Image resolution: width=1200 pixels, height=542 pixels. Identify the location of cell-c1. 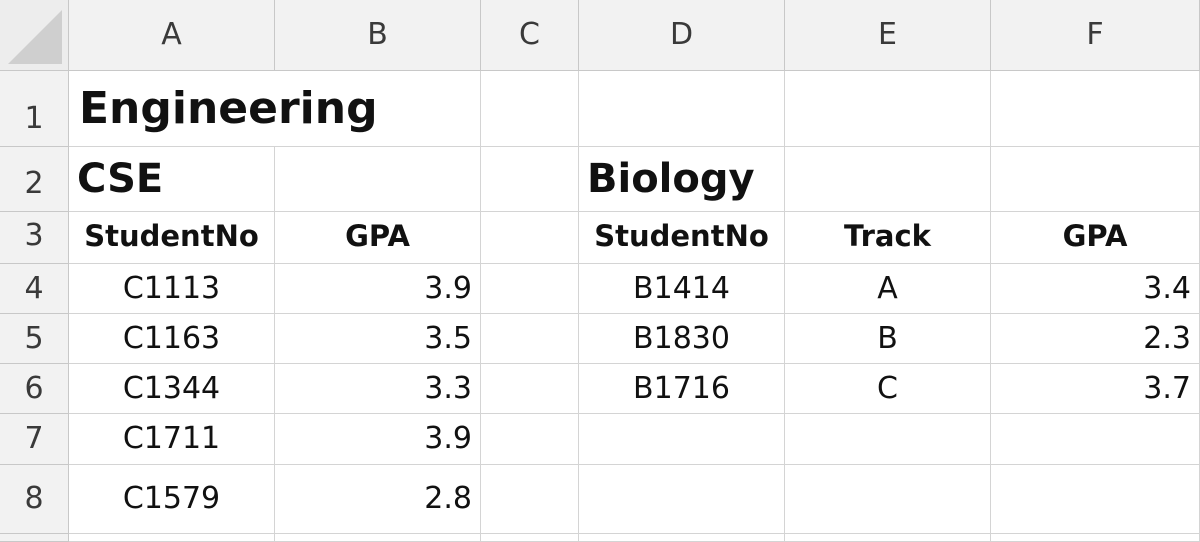
(530, 109).